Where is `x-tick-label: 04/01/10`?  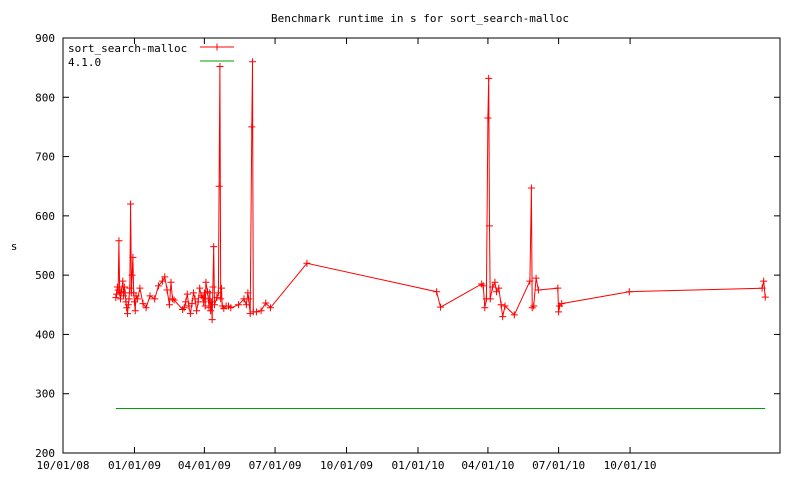
x-tick-label: 04/01/10 is located at coordinates (487, 465).